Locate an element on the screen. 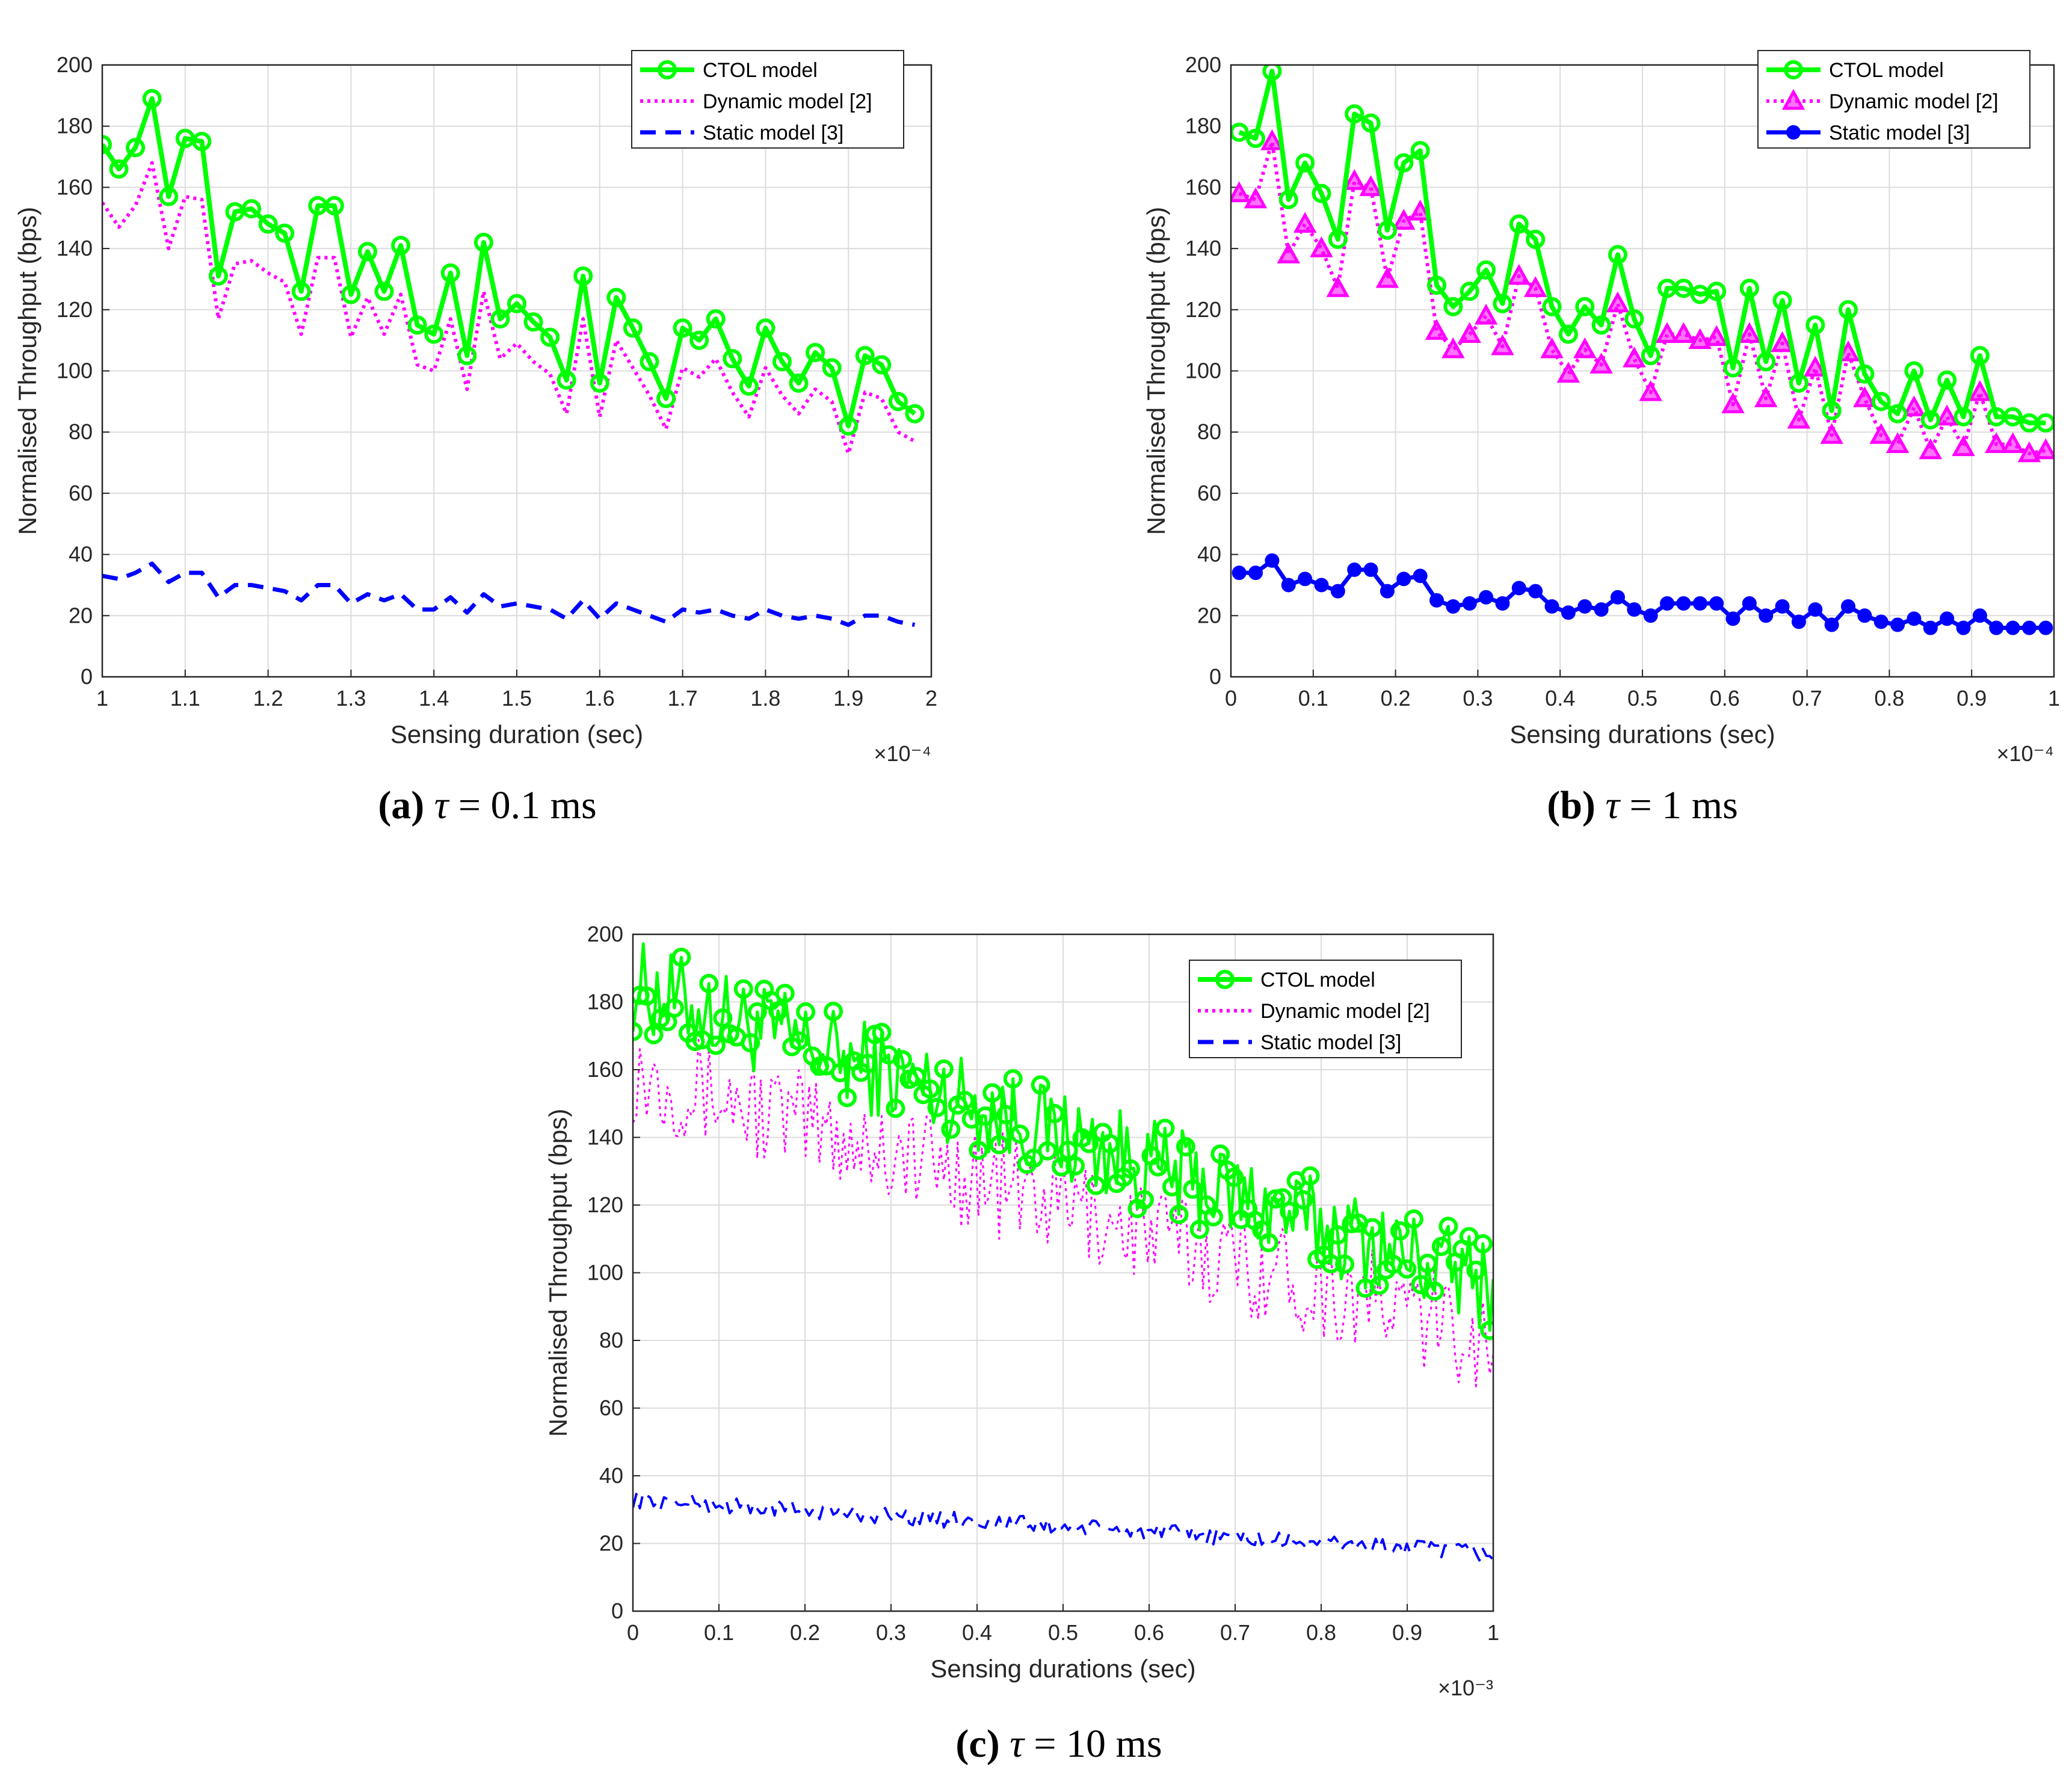  x-tick-label: 0.5 is located at coordinates (1063, 1632).